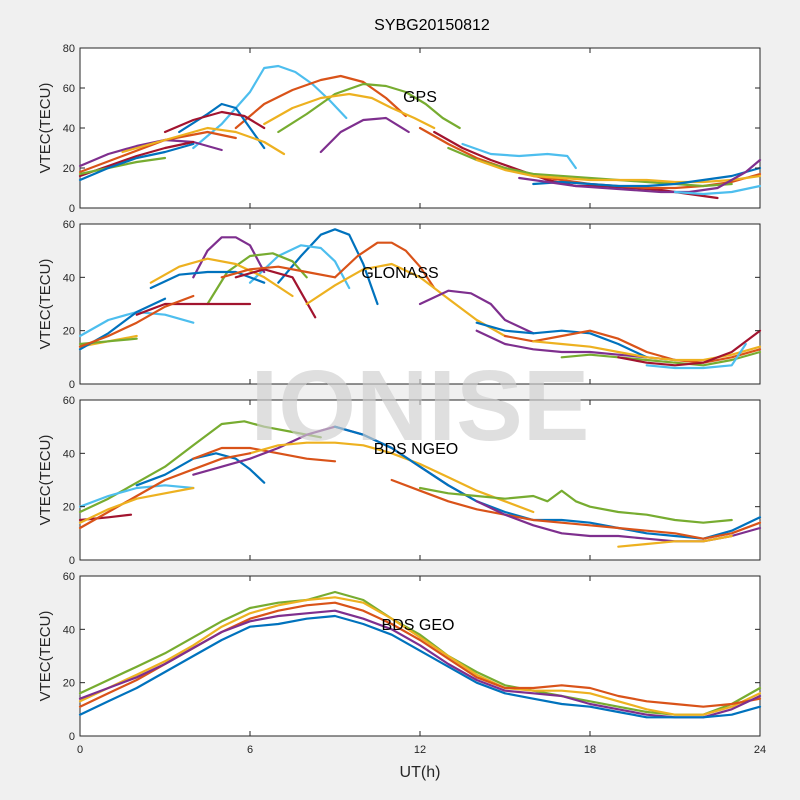 Image resolution: width=800 pixels, height=800 pixels. I want to click on figure-title: SYBG20150812, so click(432, 25).